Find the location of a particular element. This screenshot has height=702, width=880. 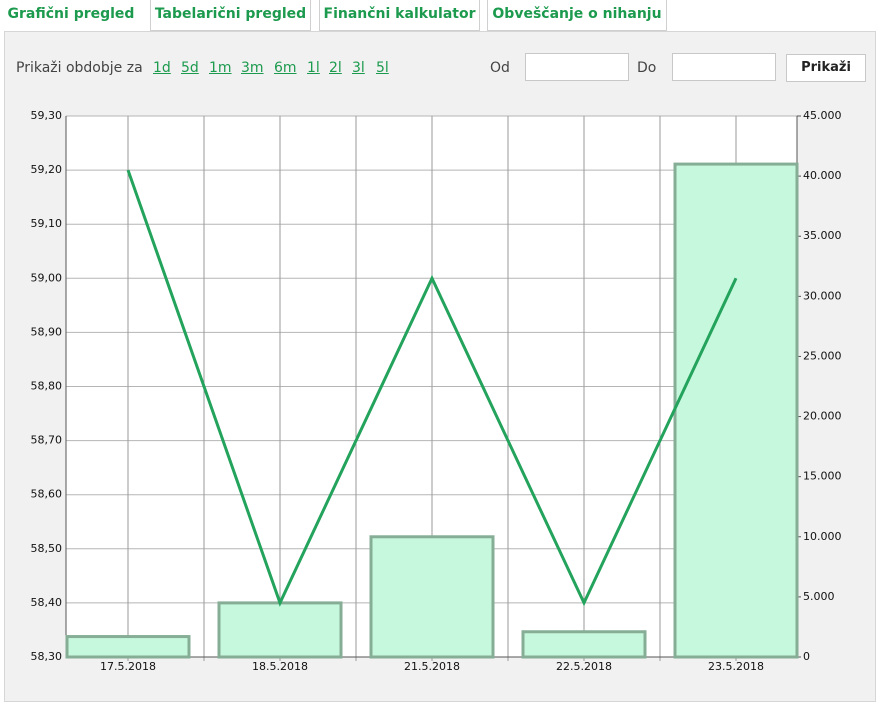

x-tick-label: 17.5.2018 is located at coordinates (128, 666).